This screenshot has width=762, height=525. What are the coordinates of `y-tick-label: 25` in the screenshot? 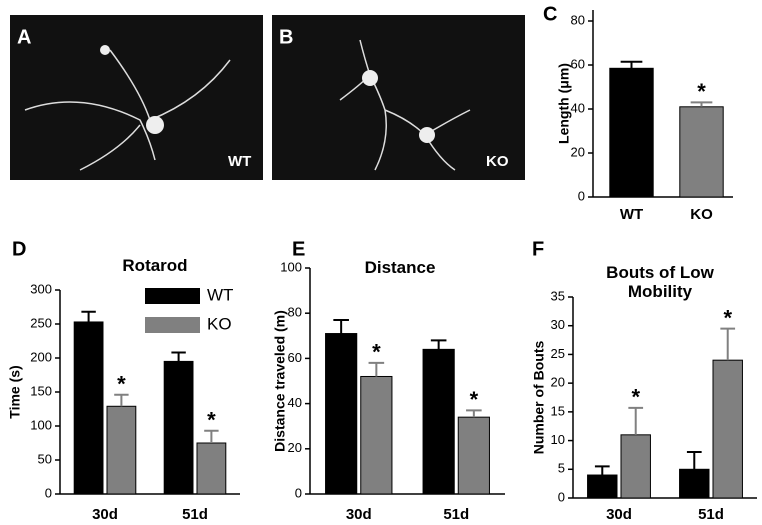 It's located at (558, 353).